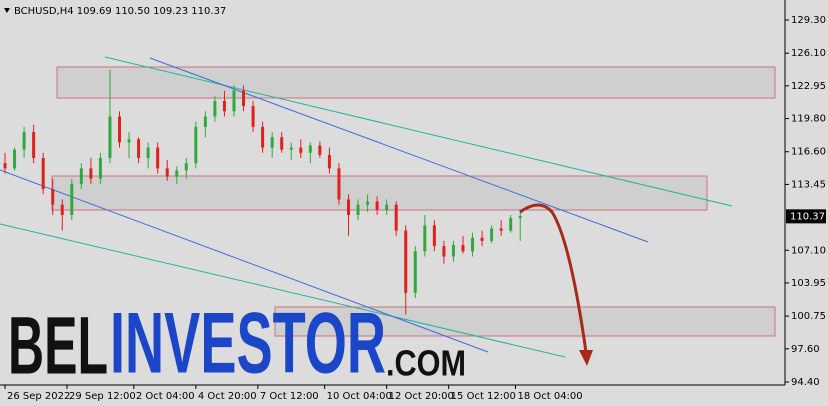 The image size is (828, 406). What do you see at coordinates (379, 193) in the screenshot?
I see `pivot-zone` at bounding box center [379, 193].